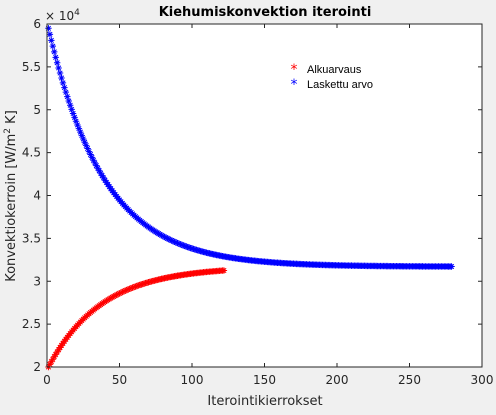 Image resolution: width=496 pixels, height=415 pixels. I want to click on y-tick-label: 4.5, so click(31, 153).